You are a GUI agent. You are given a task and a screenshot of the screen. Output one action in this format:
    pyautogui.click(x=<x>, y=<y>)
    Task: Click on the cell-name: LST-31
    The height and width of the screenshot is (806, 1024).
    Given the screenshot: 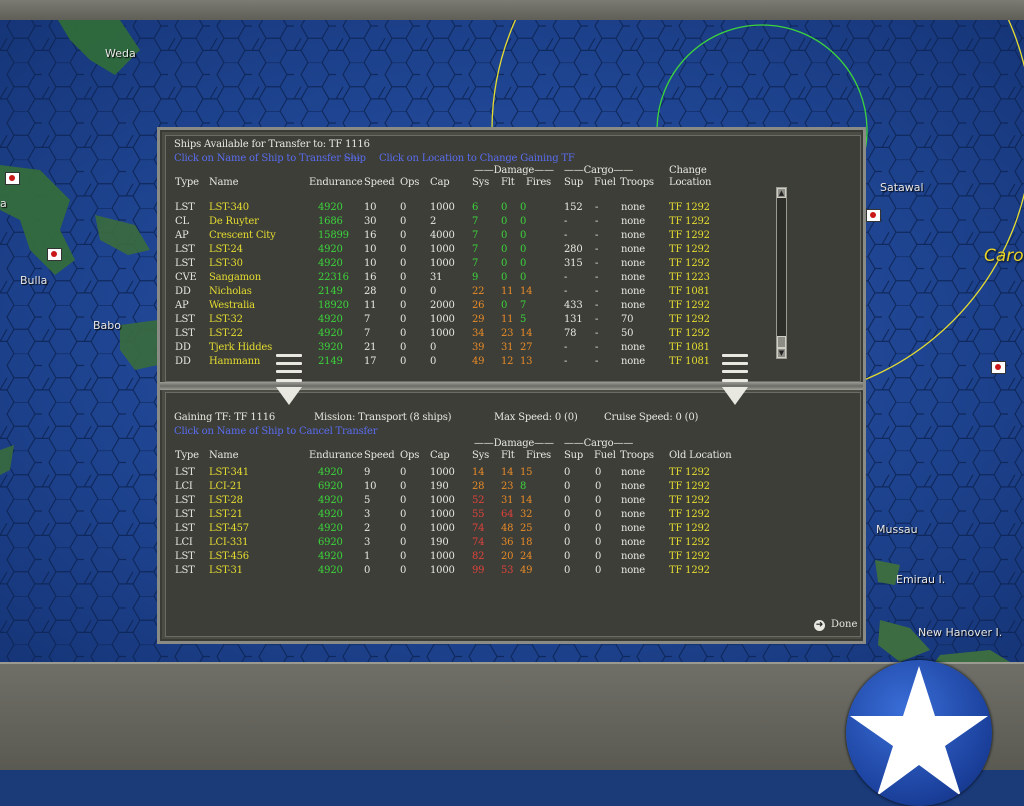 What is the action you would take?
    pyautogui.click(x=226, y=570)
    